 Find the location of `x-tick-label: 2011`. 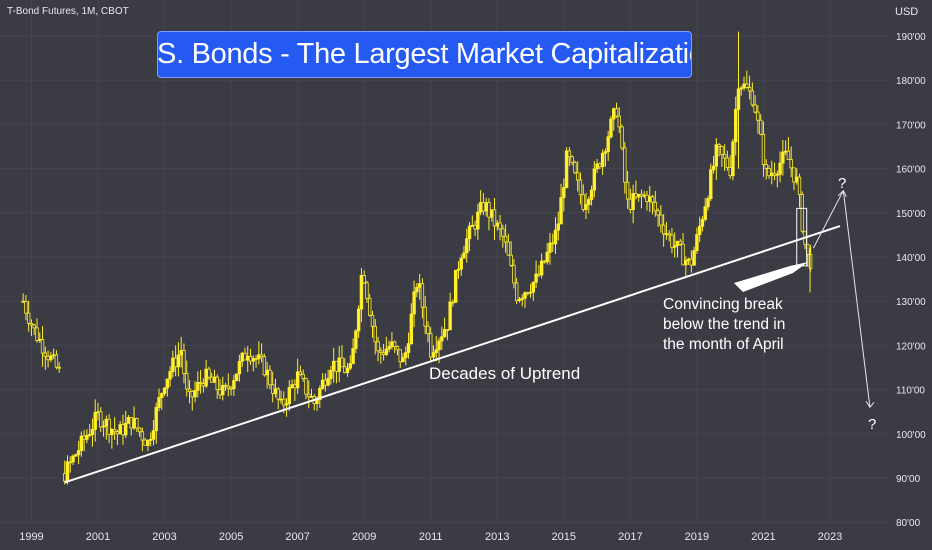

x-tick-label: 2011 is located at coordinates (431, 537).